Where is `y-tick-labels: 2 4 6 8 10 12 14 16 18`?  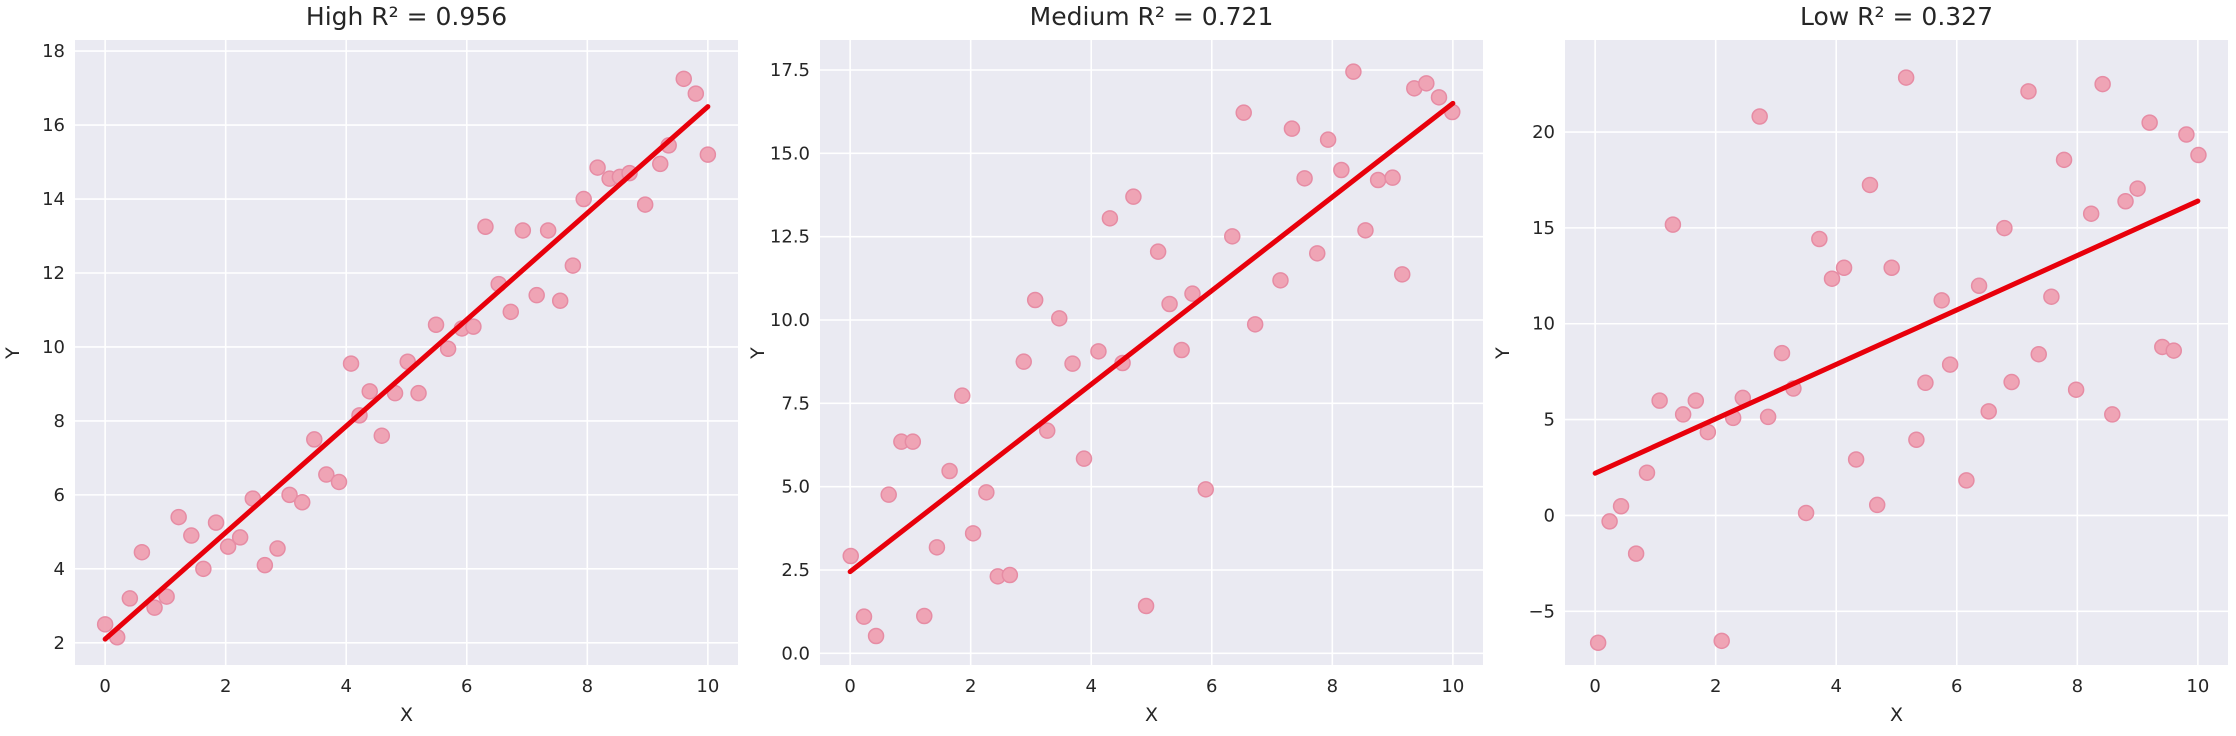
y-tick-labels: 2 4 6 8 10 12 14 16 18 is located at coordinates (53, 347).